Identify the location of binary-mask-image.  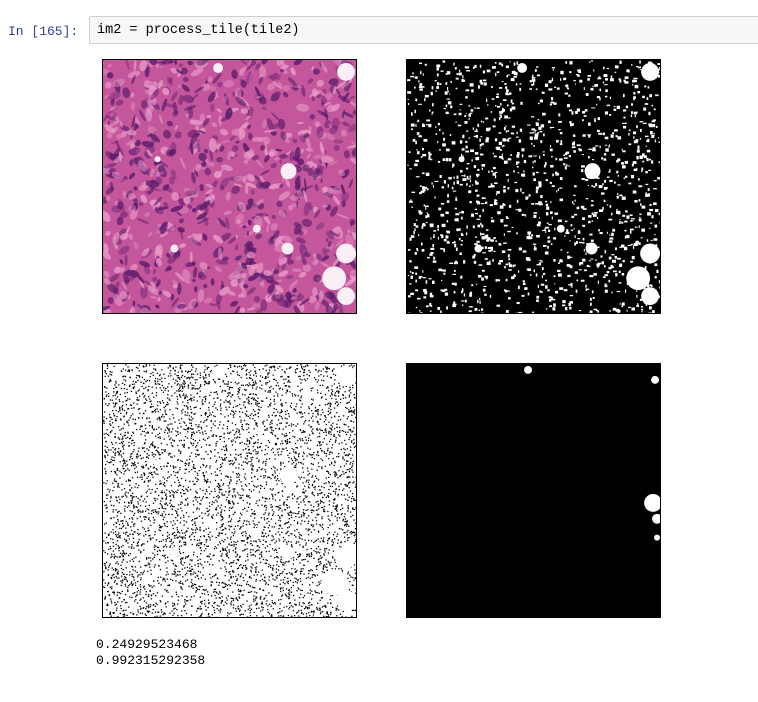
(533, 186).